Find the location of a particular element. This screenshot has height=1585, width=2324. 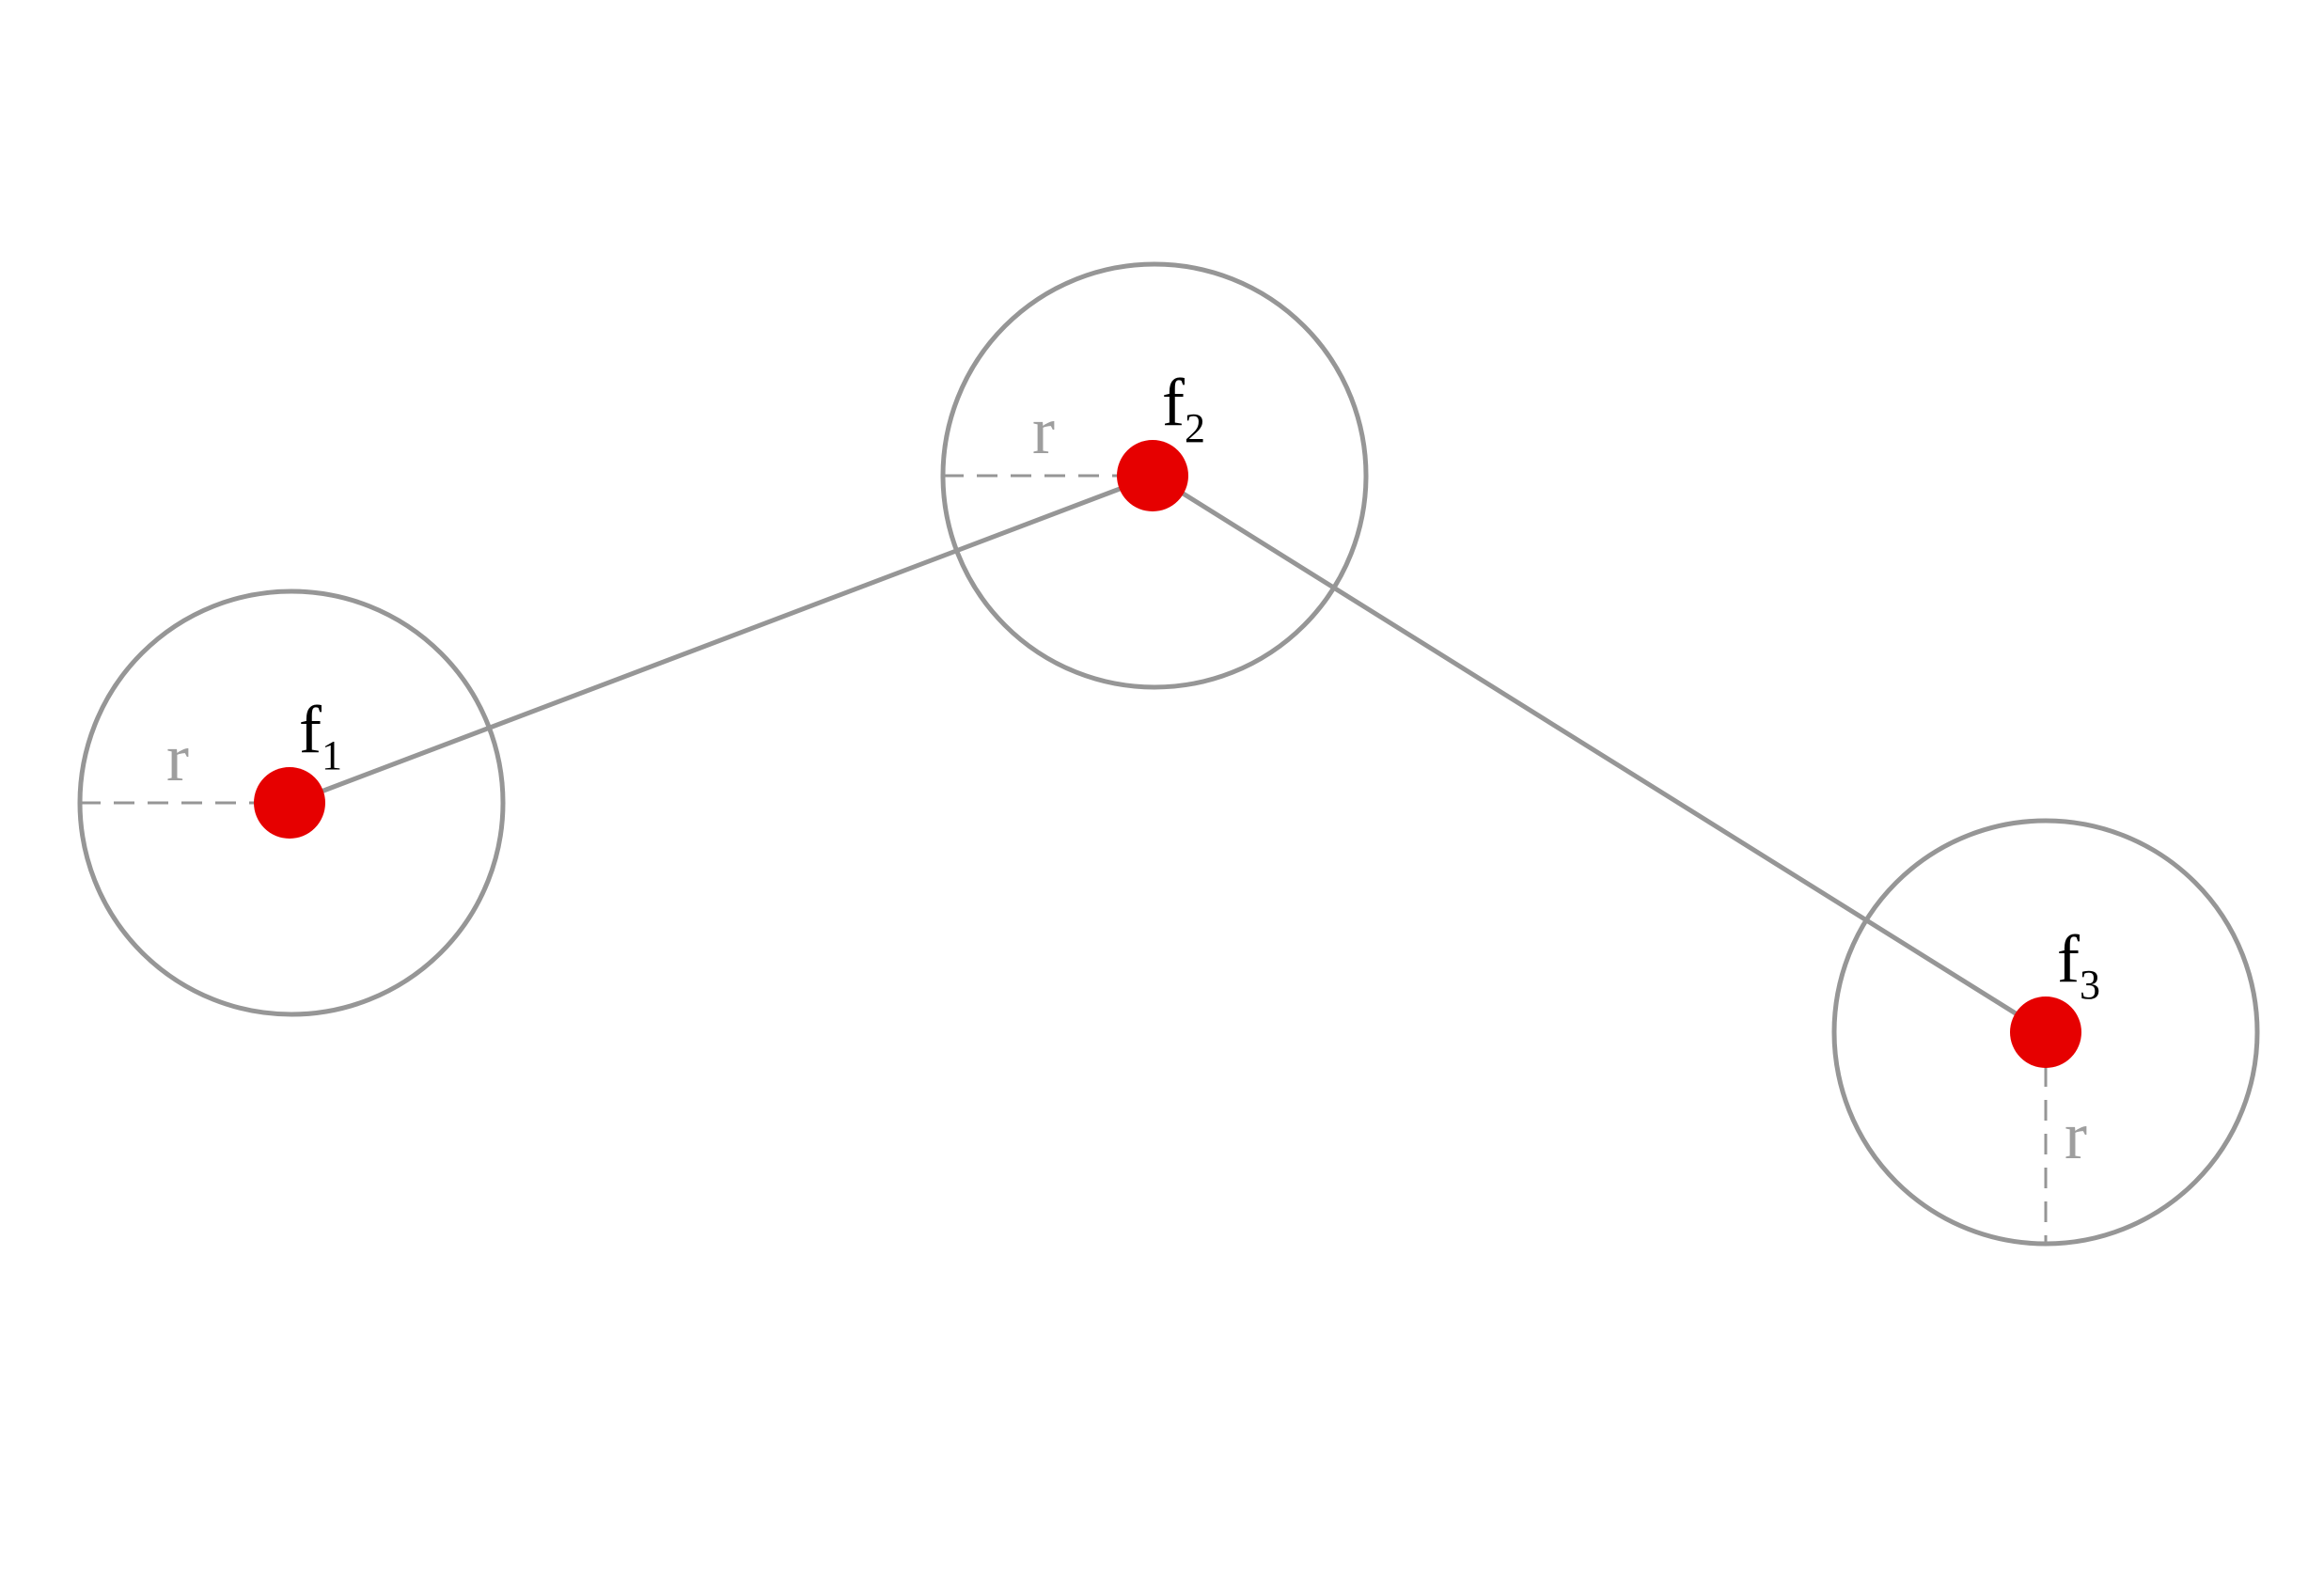

link-f2-f3 is located at coordinates (1601, 754).